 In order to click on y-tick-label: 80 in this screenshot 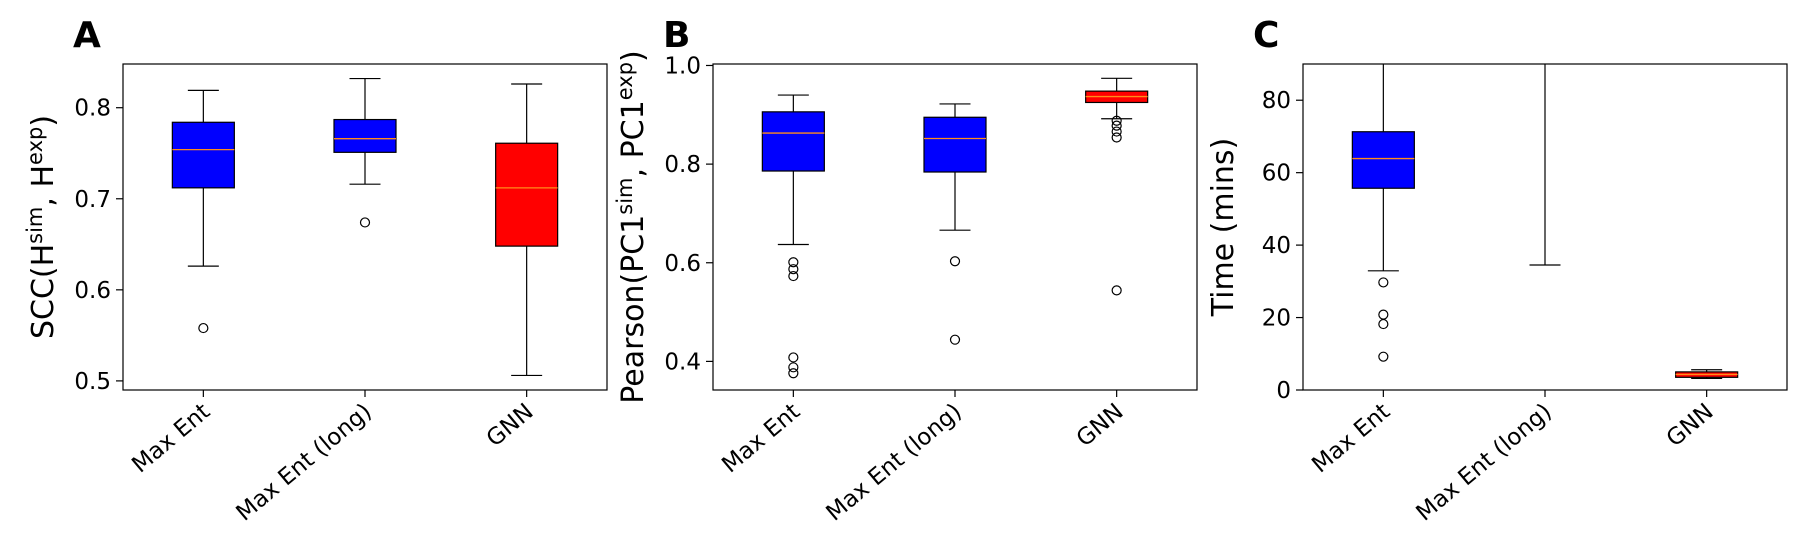, I will do `click(1276, 101)`.